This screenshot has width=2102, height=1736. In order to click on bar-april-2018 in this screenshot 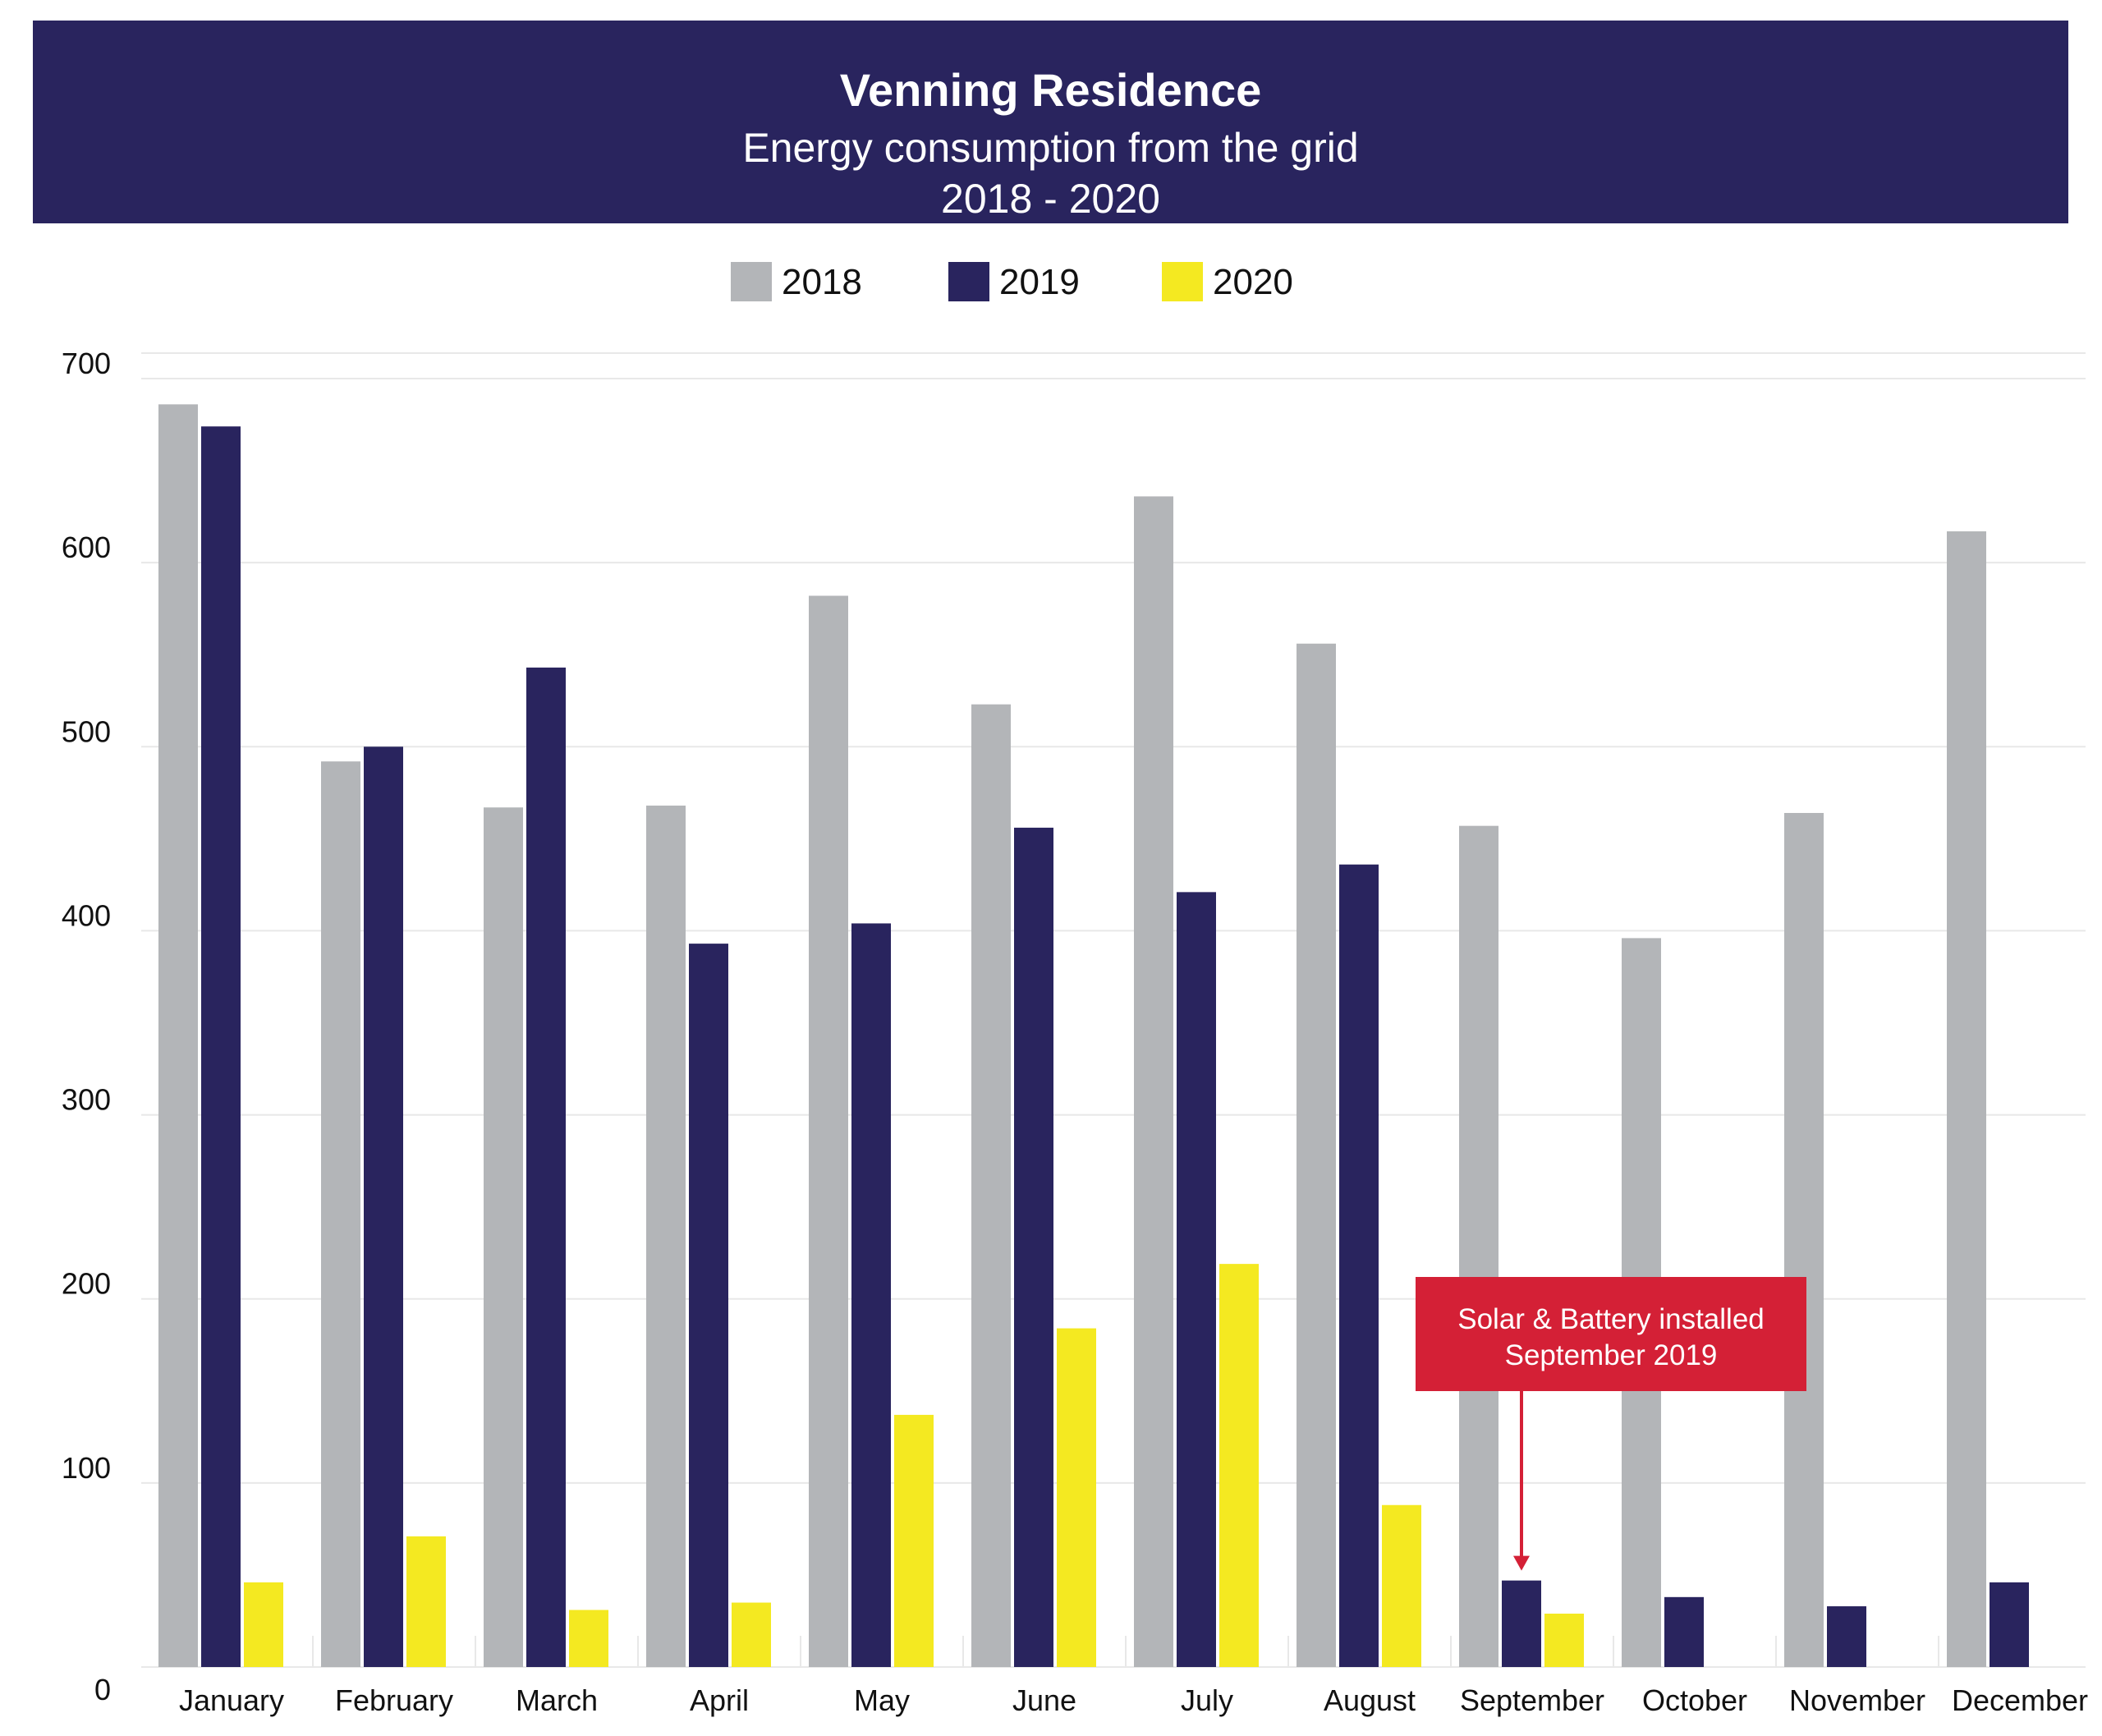, I will do `click(666, 1236)`.